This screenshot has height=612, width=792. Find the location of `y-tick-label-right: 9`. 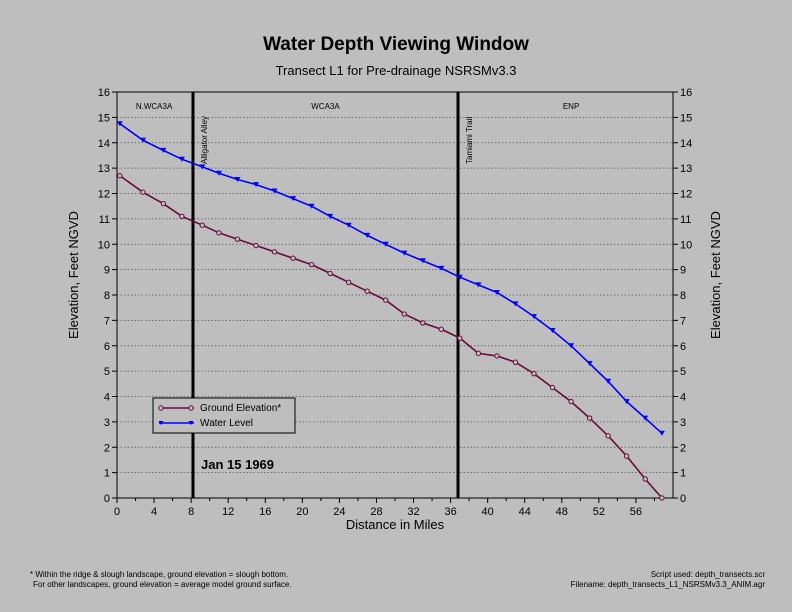

y-tick-label-right: 9 is located at coordinates (683, 271).